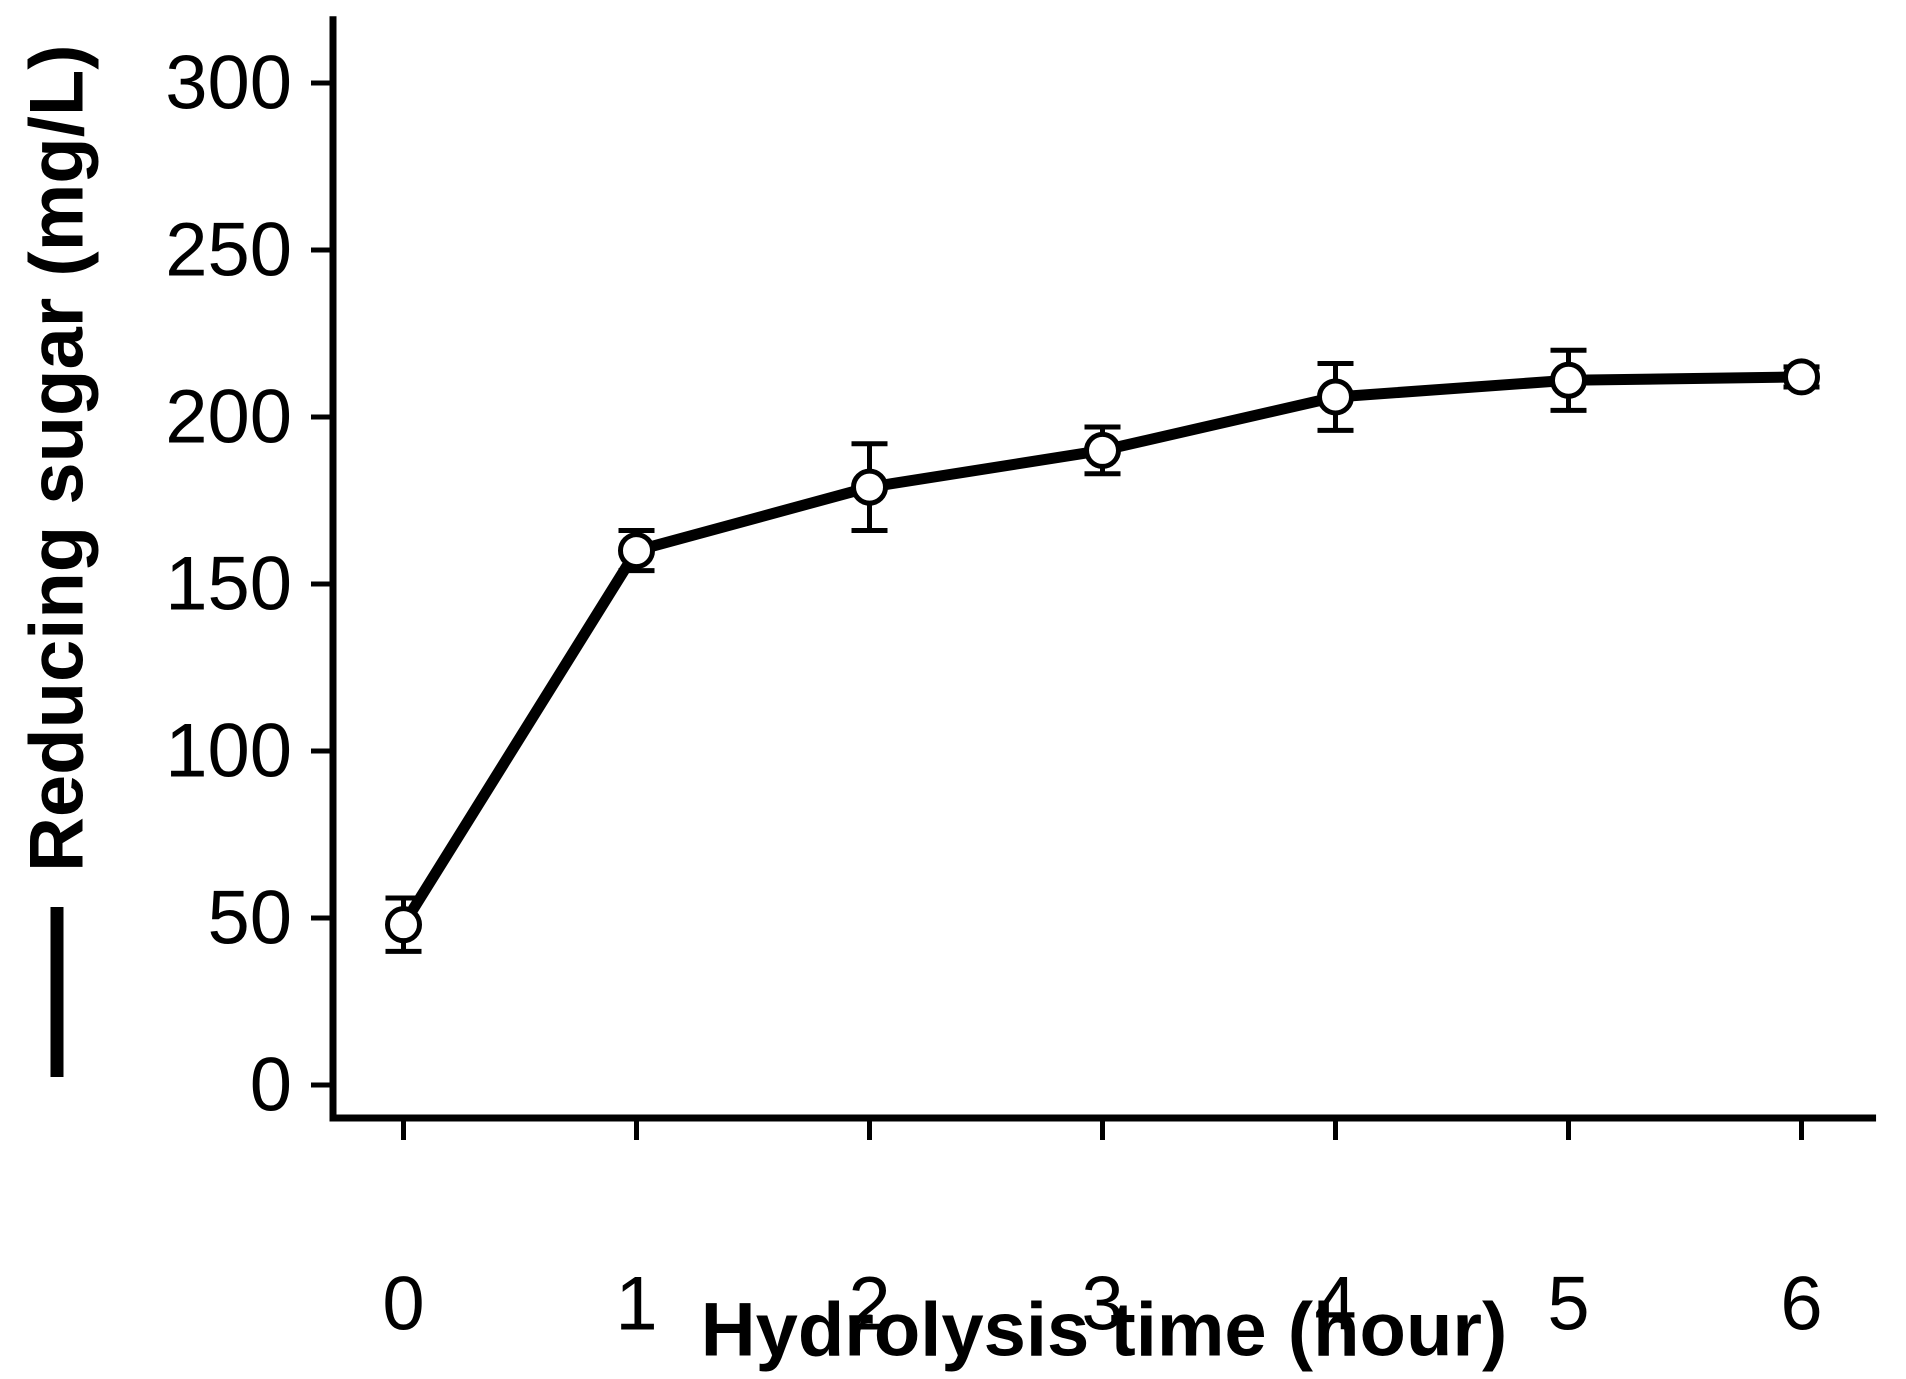  Describe the element at coordinates (249, 918) in the screenshot. I see `y-tick-label: 50` at that location.